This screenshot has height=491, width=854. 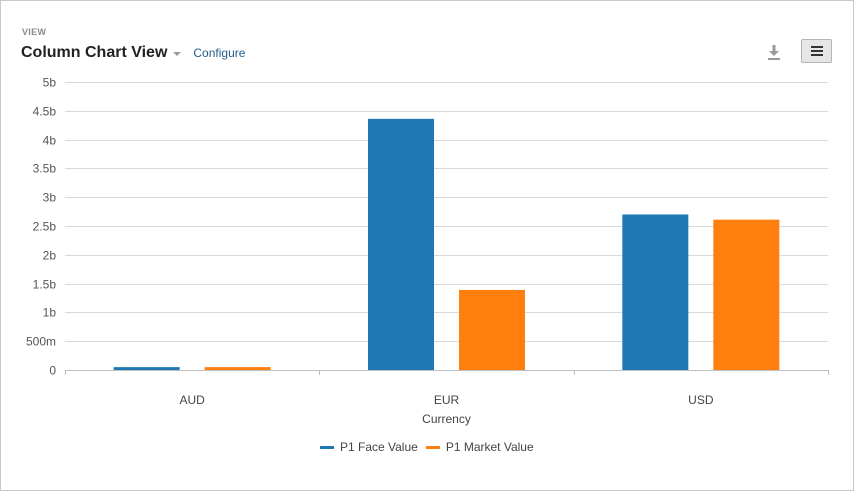 I want to click on y-tick-label: 500m, so click(x=41, y=342).